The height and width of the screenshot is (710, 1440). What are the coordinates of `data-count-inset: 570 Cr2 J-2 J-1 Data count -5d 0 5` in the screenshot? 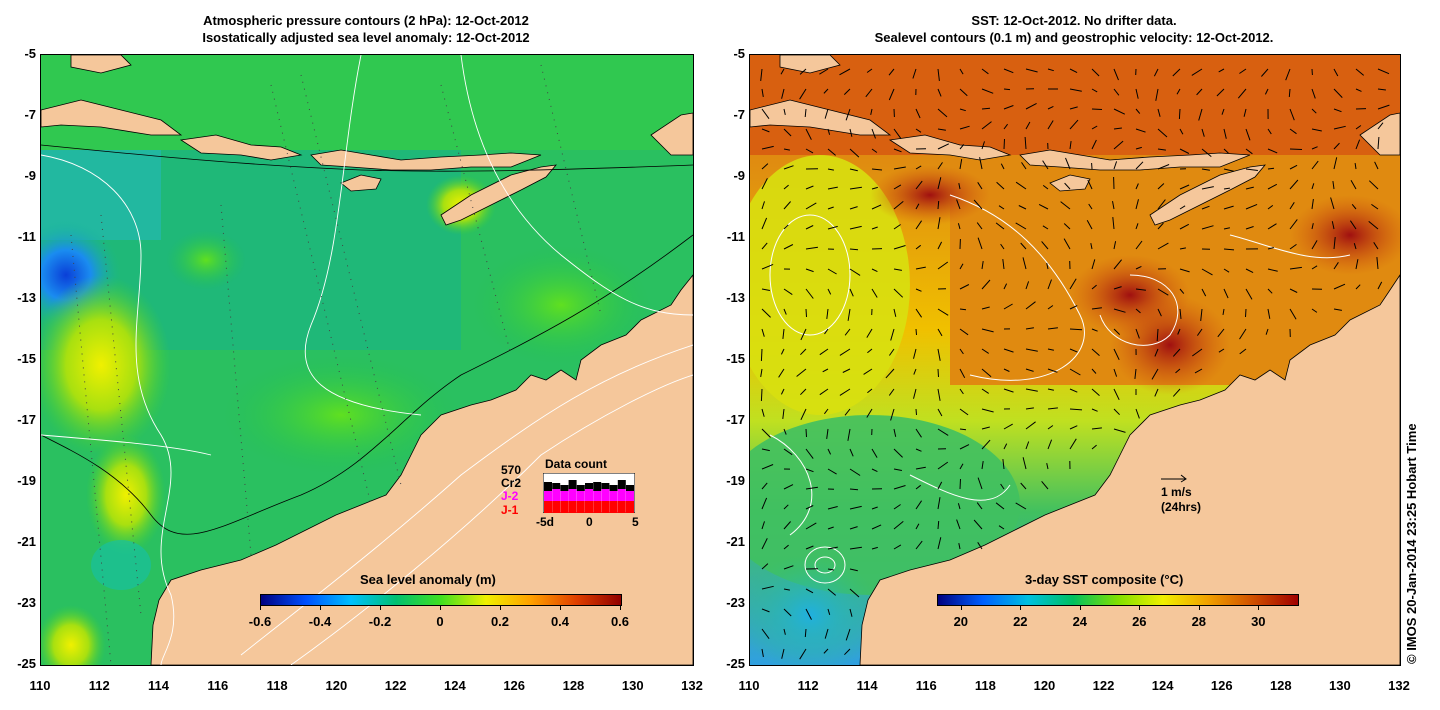 It's located at (571, 493).